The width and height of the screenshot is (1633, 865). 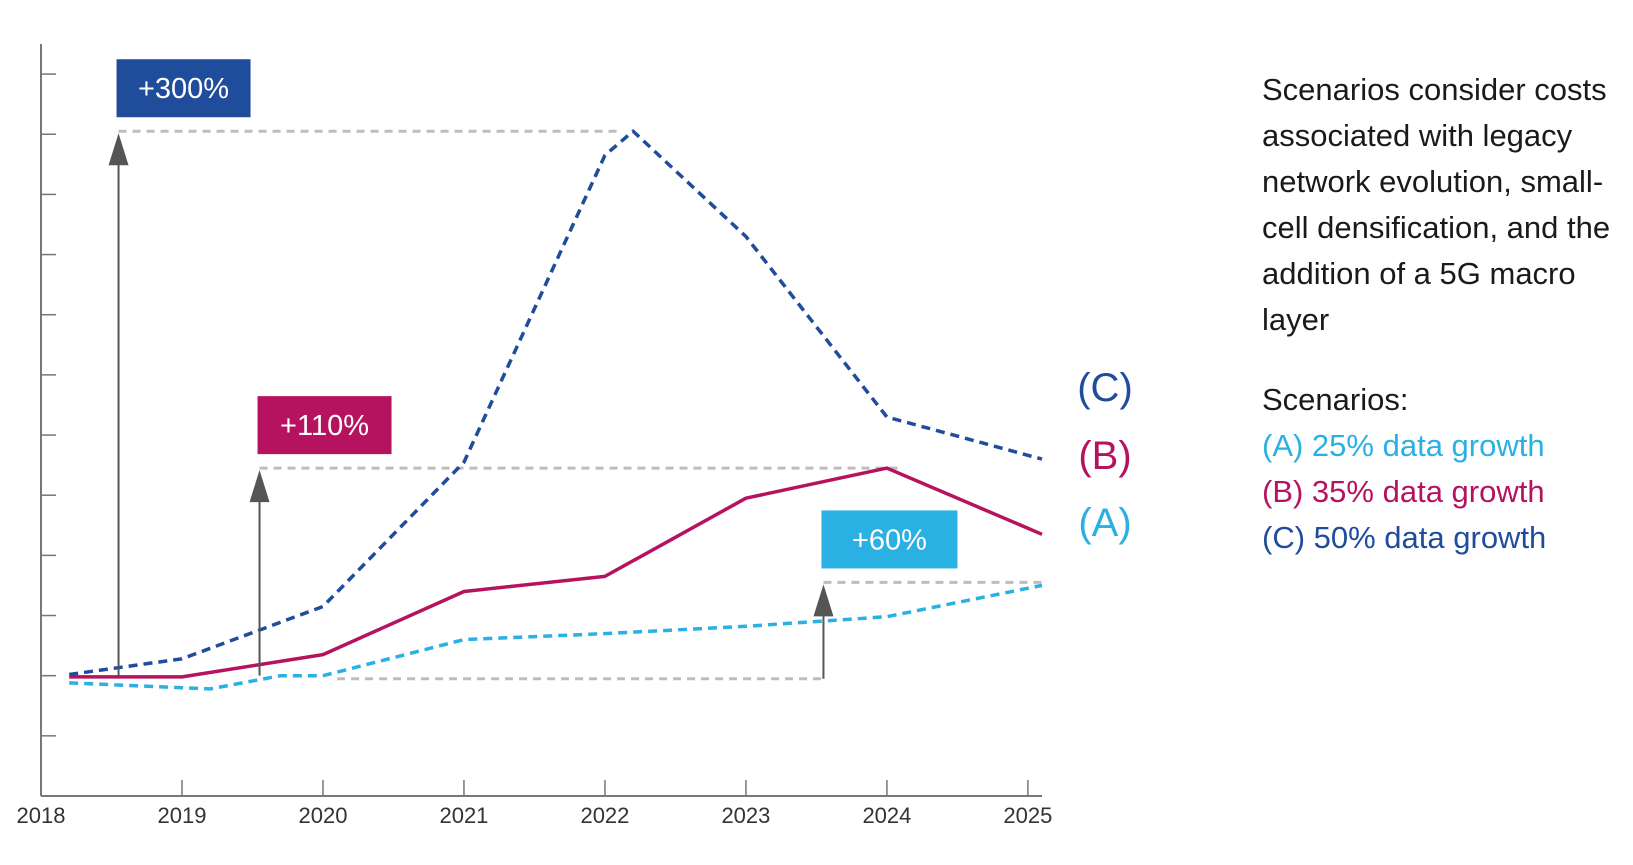 What do you see at coordinates (1403, 445) in the screenshot?
I see `legend-item-a: (A) 25% data growth` at bounding box center [1403, 445].